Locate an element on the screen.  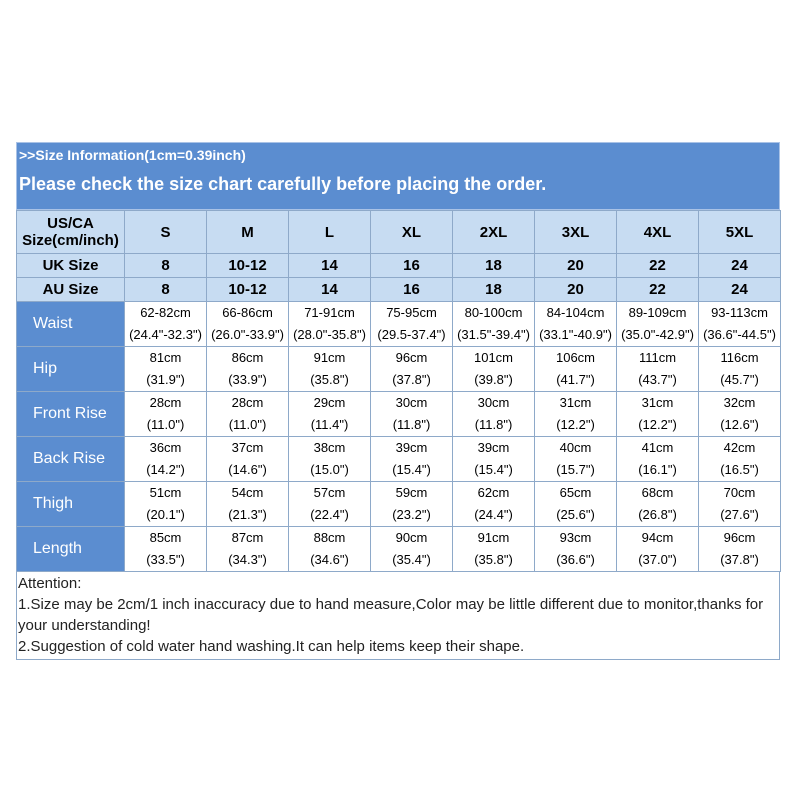
inch-value: (34.3") is located at coordinates (247, 559).